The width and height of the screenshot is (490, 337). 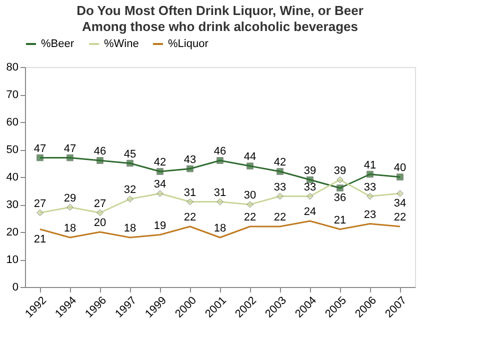 What do you see at coordinates (160, 226) in the screenshot?
I see `data-label: 19` at bounding box center [160, 226].